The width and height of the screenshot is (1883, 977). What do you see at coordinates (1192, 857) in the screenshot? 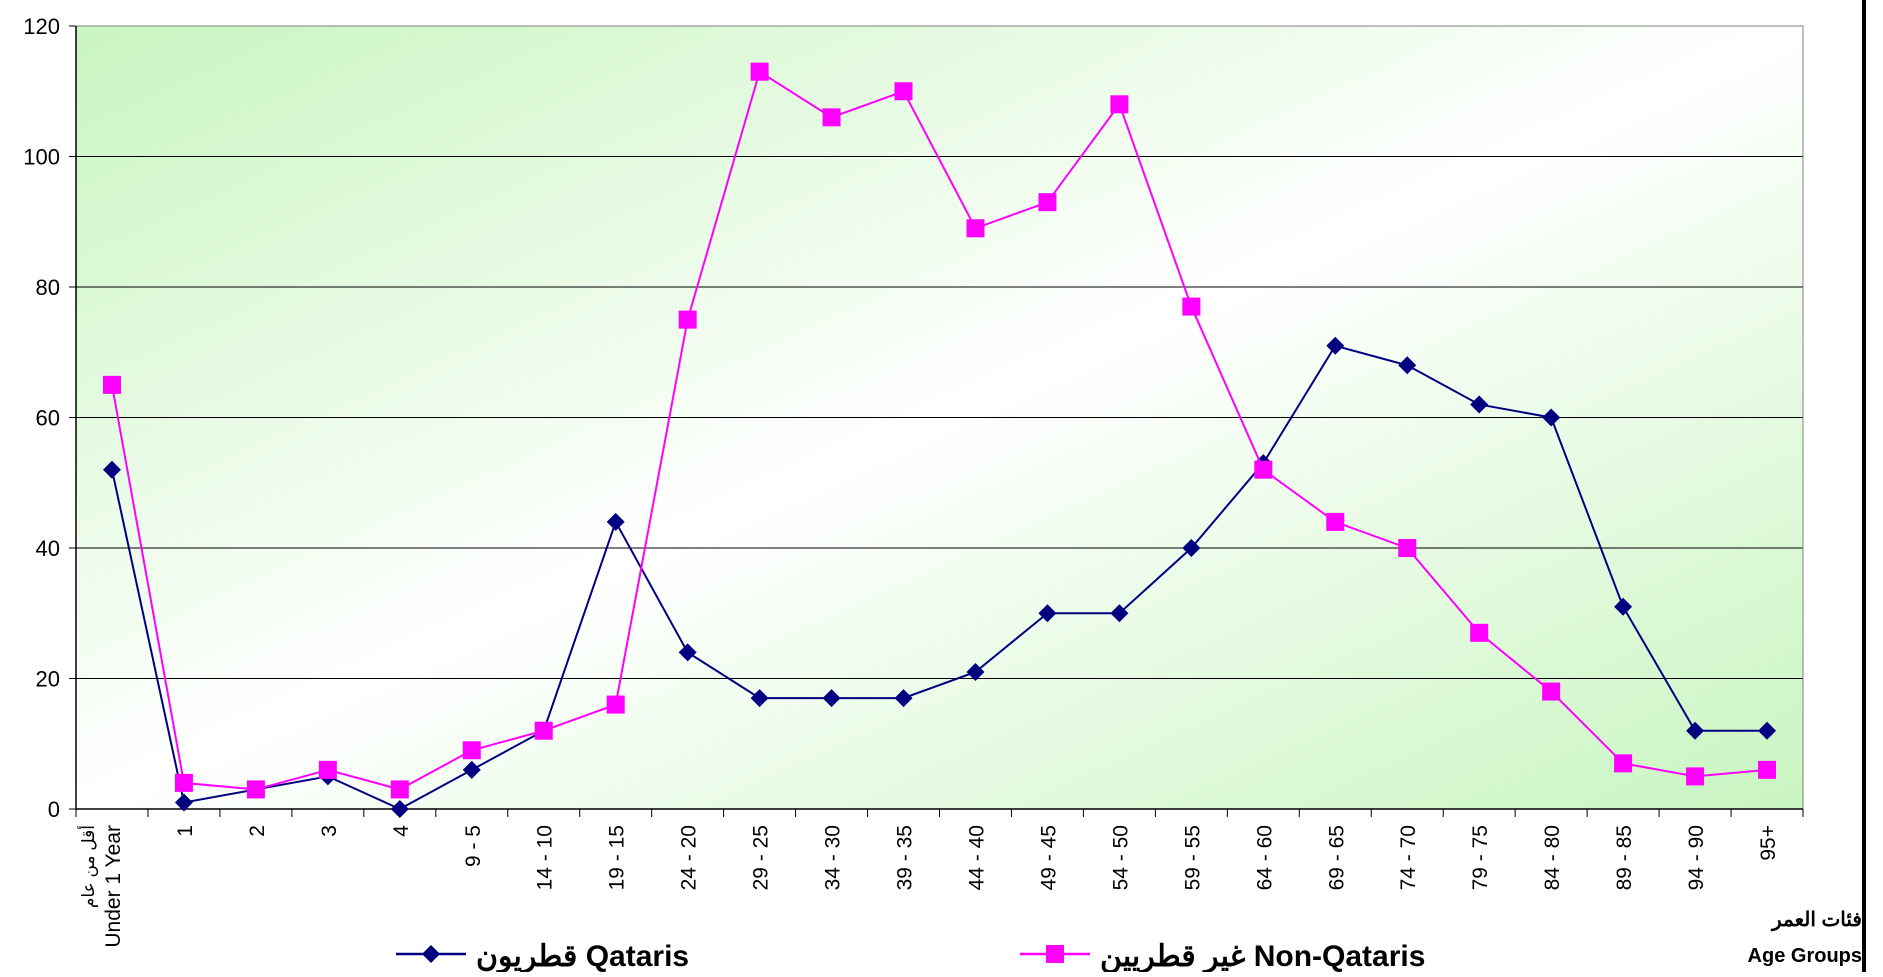
I see `x-tick-label: 59 - 55` at bounding box center [1192, 857].